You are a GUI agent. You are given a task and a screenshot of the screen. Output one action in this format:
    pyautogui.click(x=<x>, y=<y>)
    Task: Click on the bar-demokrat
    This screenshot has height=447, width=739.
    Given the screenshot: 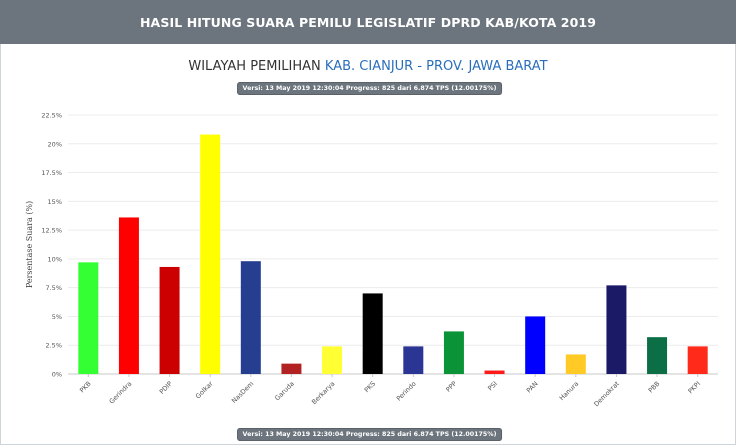 What is the action you would take?
    pyautogui.click(x=616, y=329)
    